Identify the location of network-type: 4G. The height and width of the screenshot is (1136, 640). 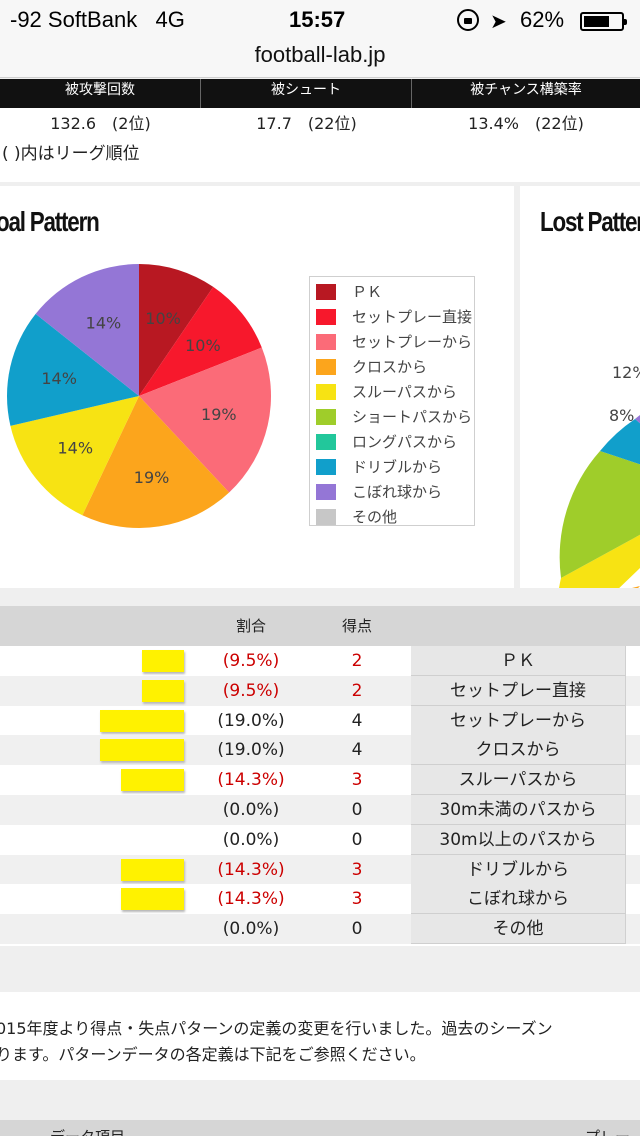
(170, 19).